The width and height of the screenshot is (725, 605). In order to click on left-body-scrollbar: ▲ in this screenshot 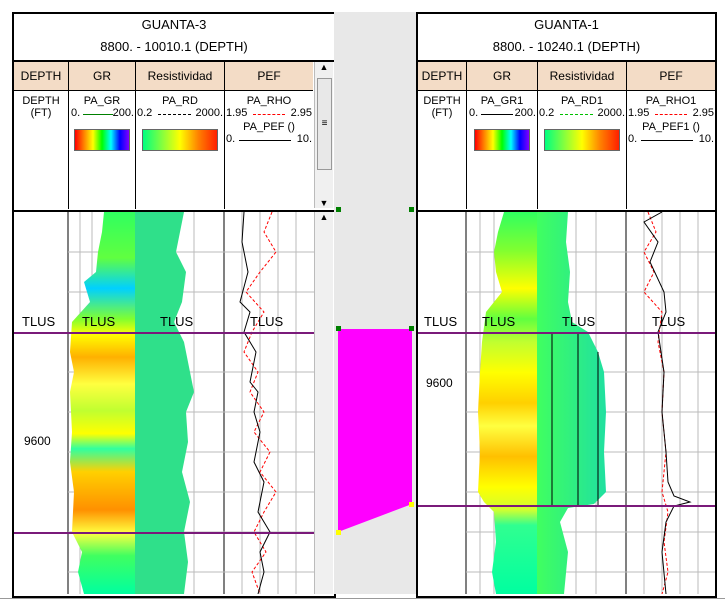, I will do `click(323, 403)`.